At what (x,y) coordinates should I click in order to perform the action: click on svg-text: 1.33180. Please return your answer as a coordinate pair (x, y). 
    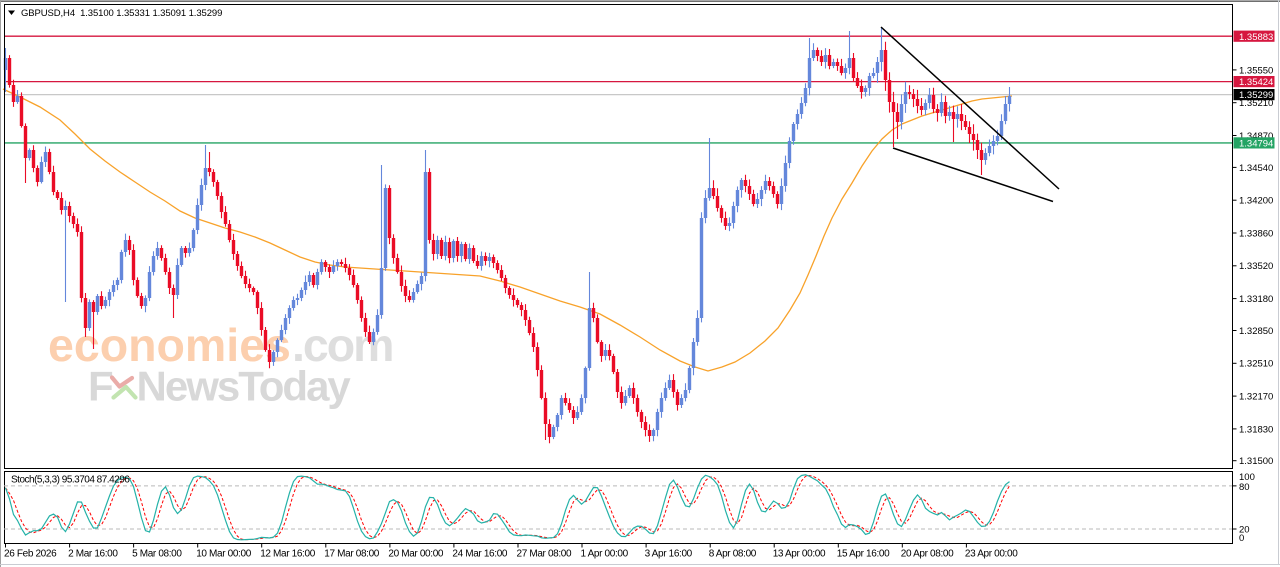
    Looking at the image, I should click on (1256, 299).